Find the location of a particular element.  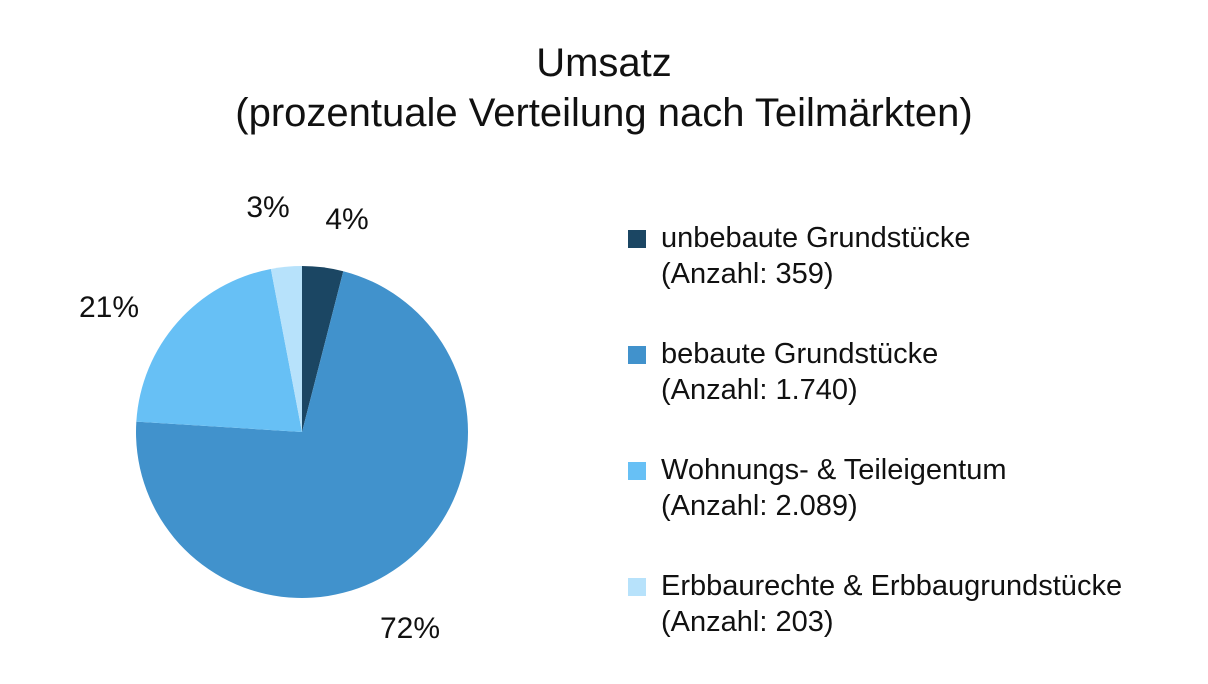

legend-label: bebaute Grundstücke is located at coordinates (800, 354).